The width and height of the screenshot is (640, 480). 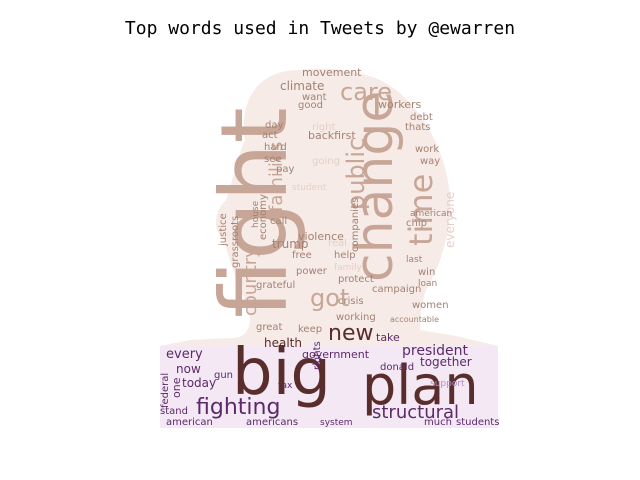 I want to click on cloud-word: tax, so click(x=285, y=386).